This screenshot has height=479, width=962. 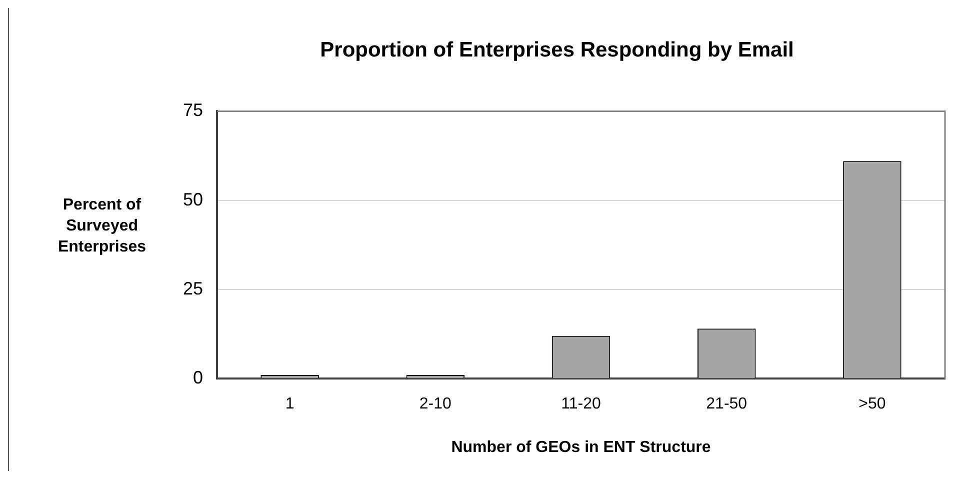 What do you see at coordinates (557, 50) in the screenshot?
I see `chart-title: Proportion of Enterprises Responding by Email` at bounding box center [557, 50].